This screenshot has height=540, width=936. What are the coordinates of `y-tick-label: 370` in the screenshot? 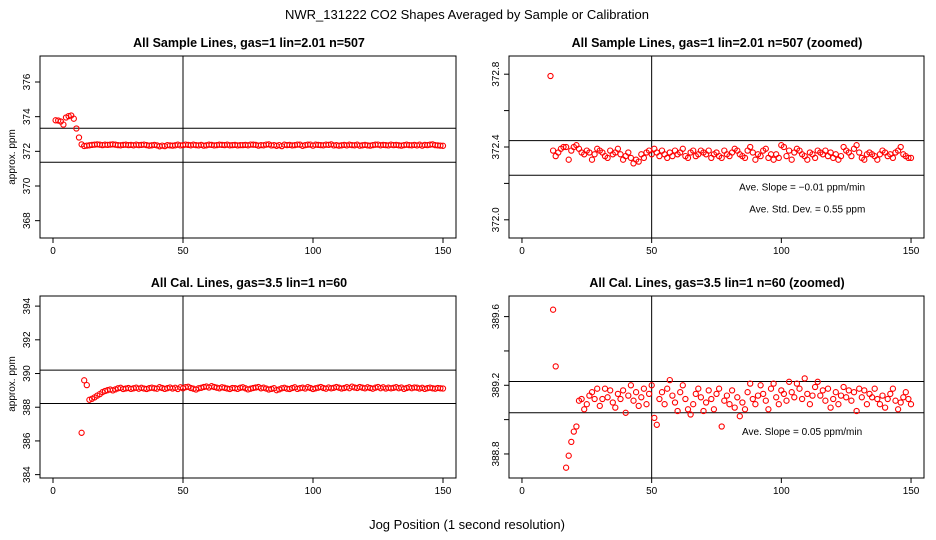 It's located at (27, 185).